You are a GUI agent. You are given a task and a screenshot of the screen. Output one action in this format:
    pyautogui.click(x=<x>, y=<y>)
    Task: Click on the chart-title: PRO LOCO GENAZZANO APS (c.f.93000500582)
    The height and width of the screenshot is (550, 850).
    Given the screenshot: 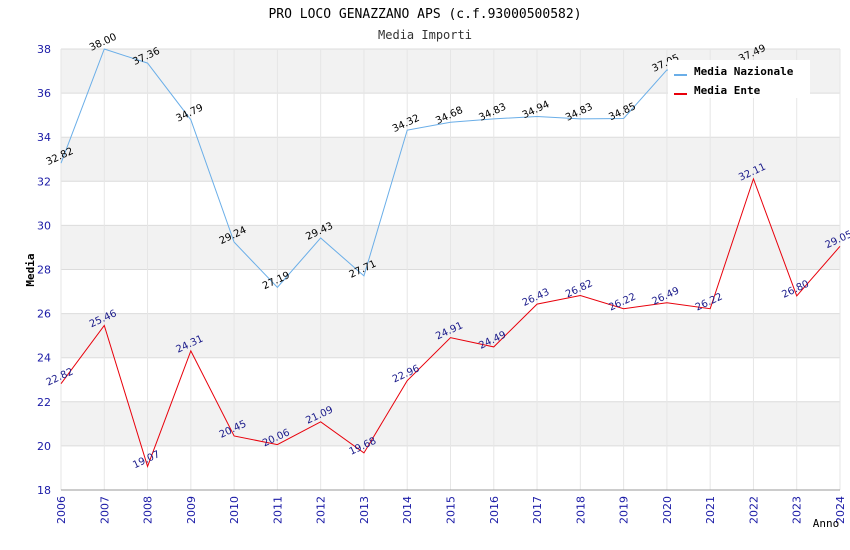 What is the action you would take?
    pyautogui.click(x=424, y=14)
    